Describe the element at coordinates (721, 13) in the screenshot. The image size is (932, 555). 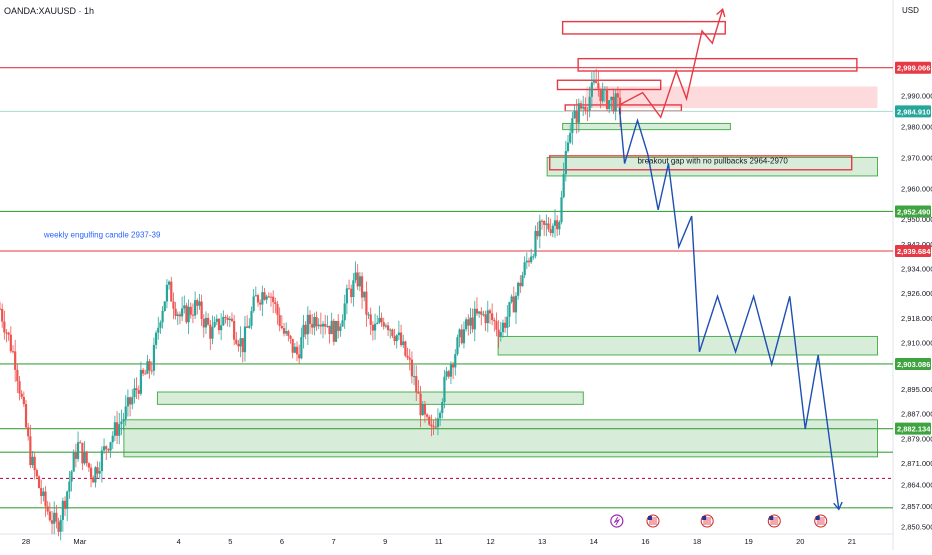
I see `arrowhead-up-icon` at that location.